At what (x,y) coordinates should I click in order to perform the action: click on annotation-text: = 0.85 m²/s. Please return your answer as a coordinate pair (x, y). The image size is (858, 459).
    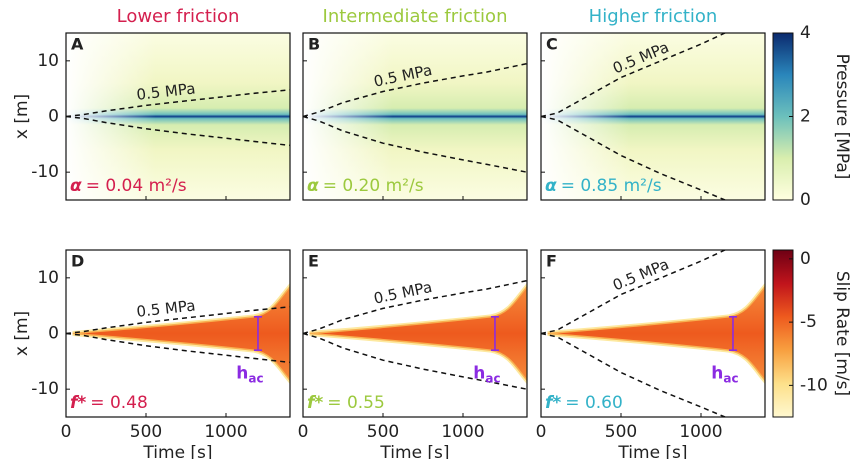
    Looking at the image, I should click on (611, 186).